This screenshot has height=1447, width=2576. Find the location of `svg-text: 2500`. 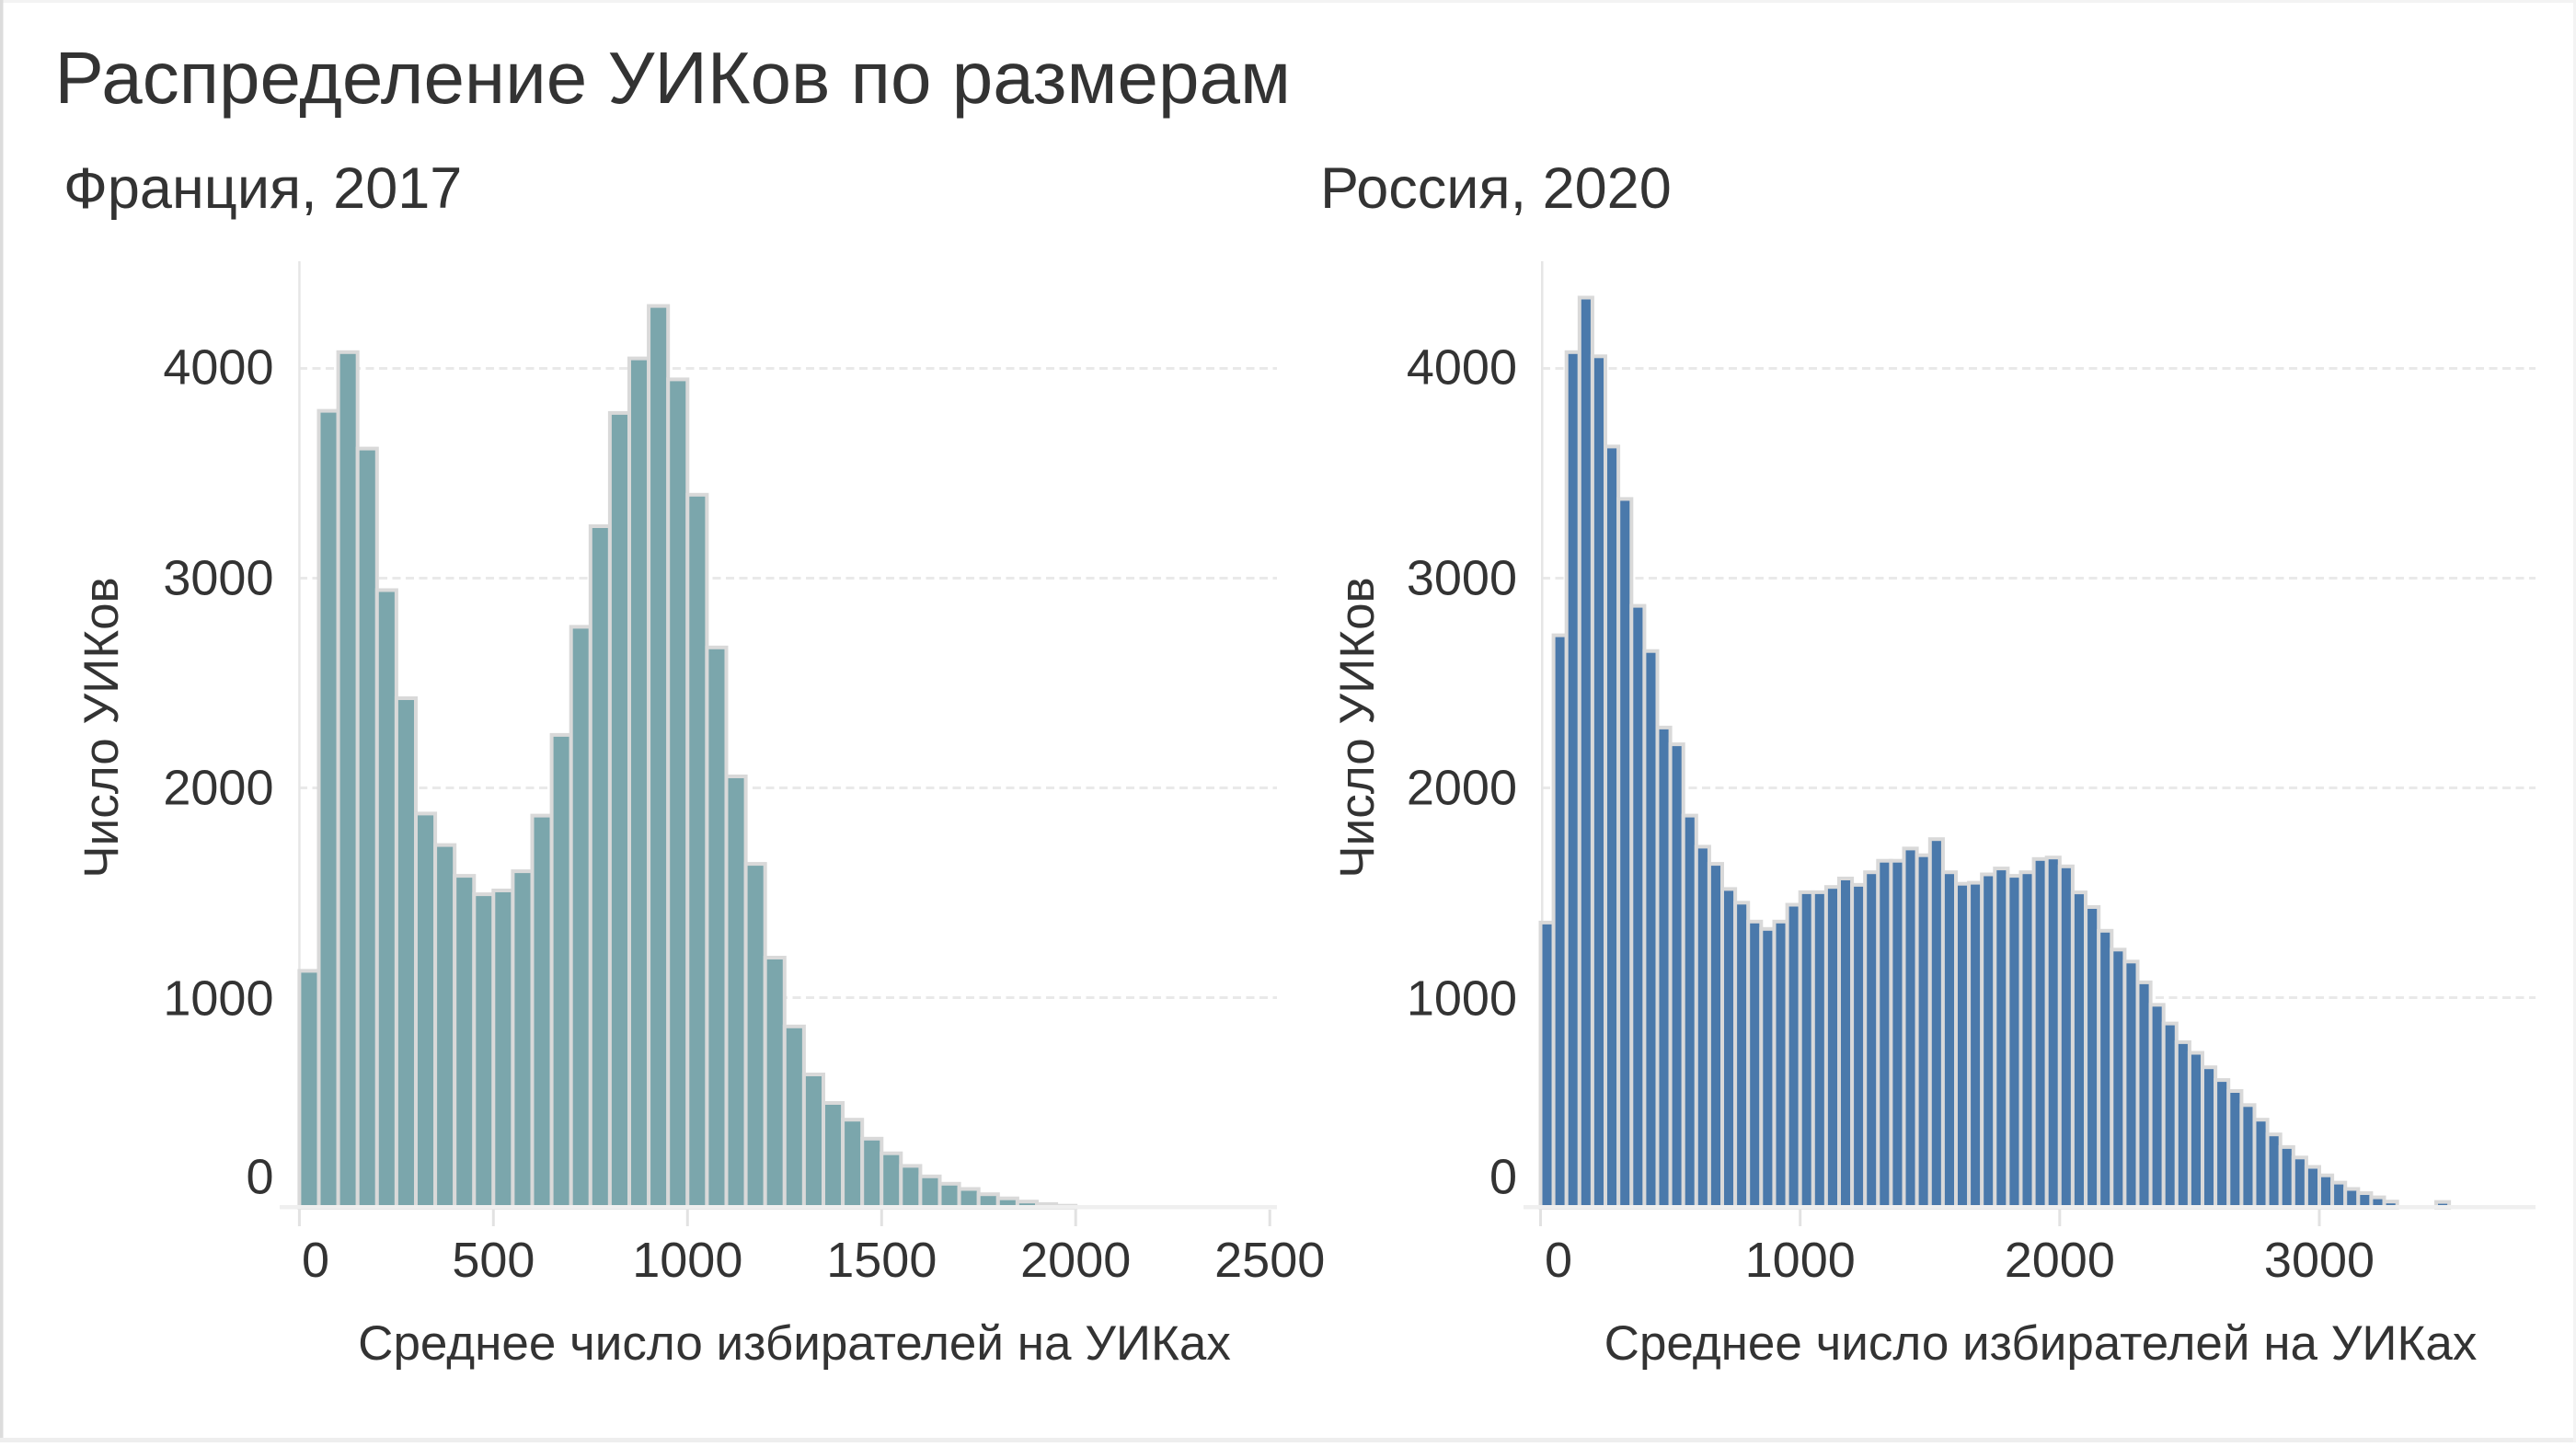

svg-text: 2500 is located at coordinates (1269, 1260).